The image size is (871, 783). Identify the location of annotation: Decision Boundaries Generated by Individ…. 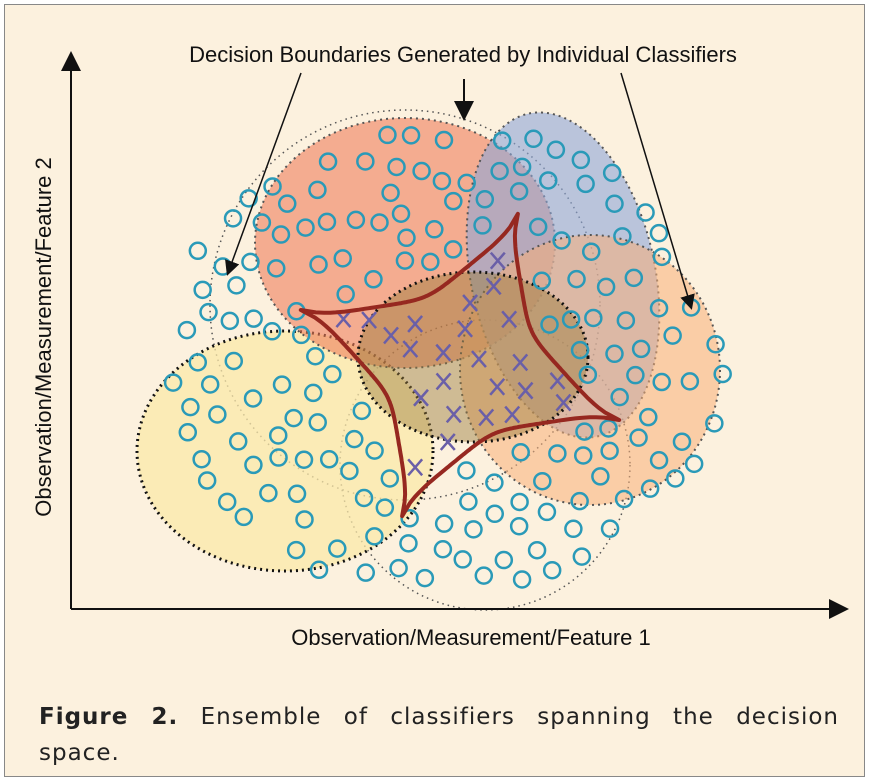
(463, 54).